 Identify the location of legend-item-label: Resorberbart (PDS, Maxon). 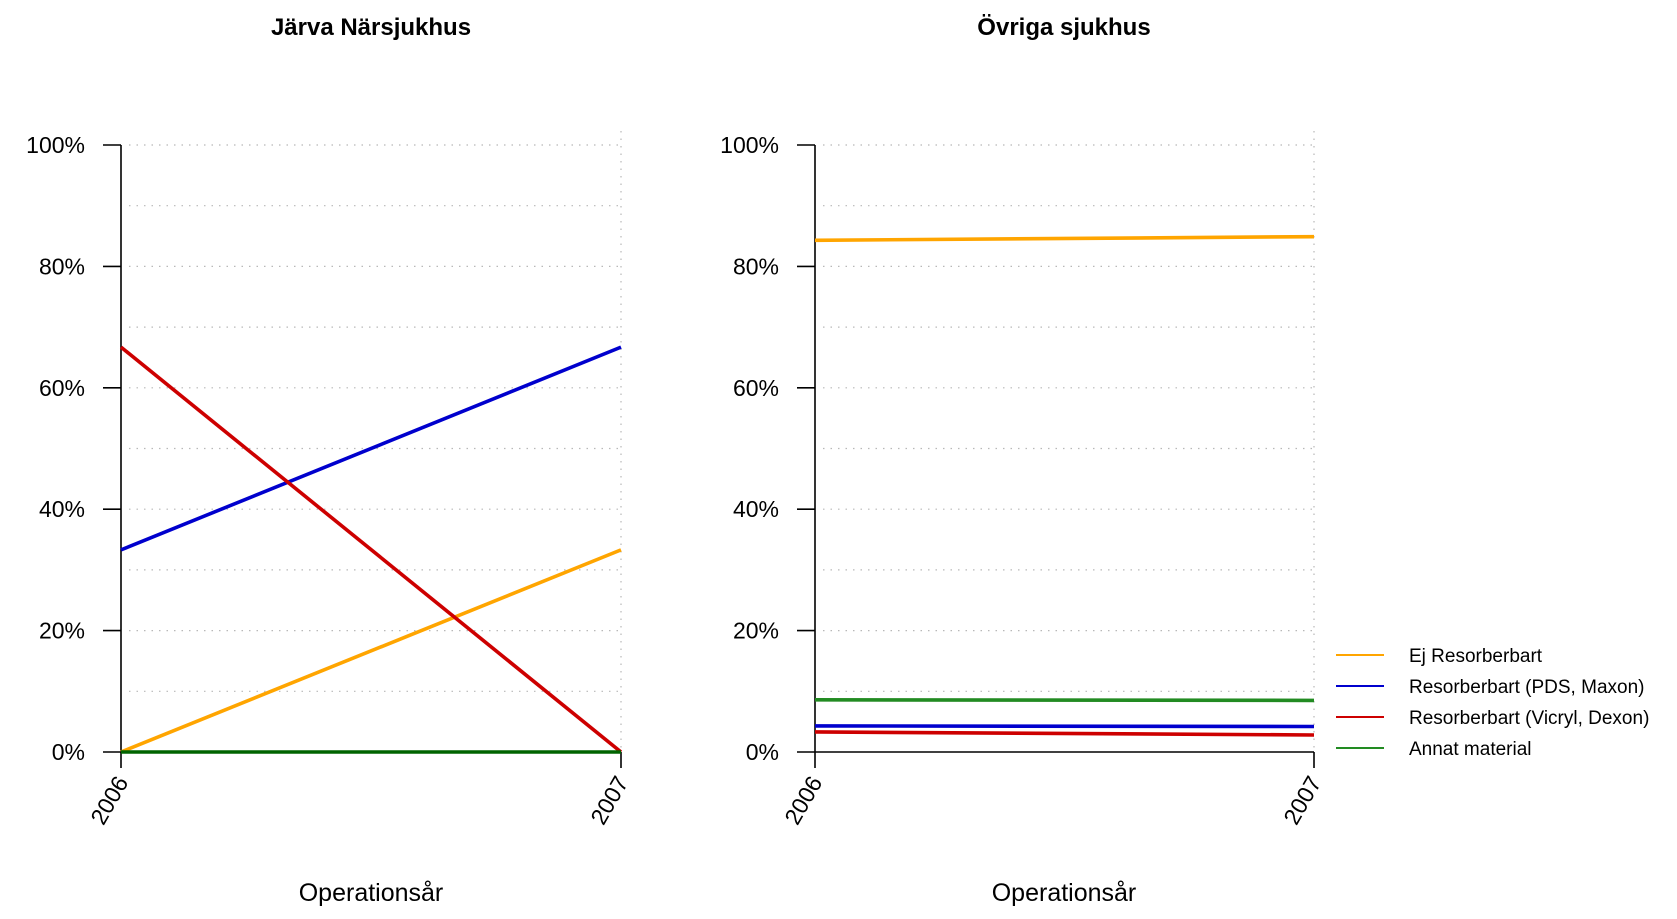
(1526, 687).